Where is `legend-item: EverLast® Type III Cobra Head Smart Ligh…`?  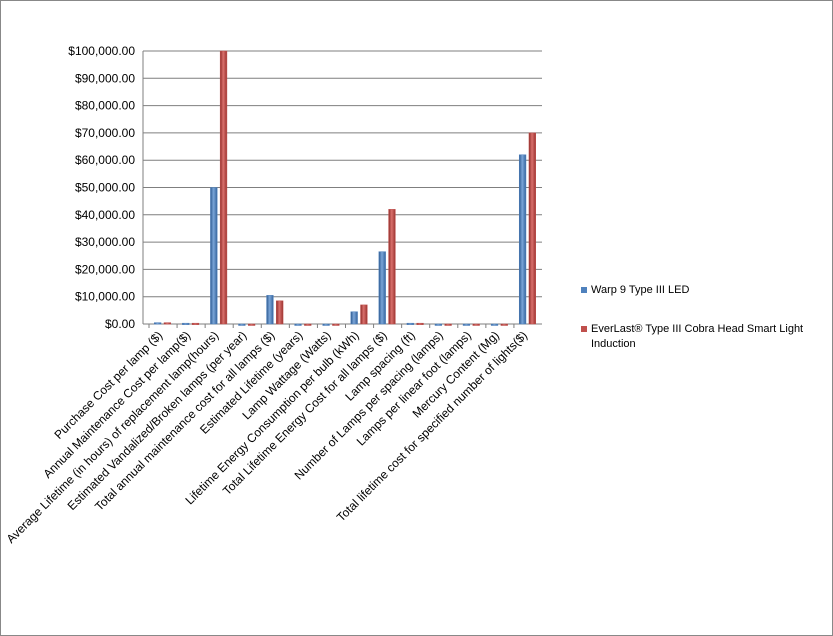
legend-item: EverLast® Type III Cobra Head Smart Ligh… is located at coordinates (703, 337).